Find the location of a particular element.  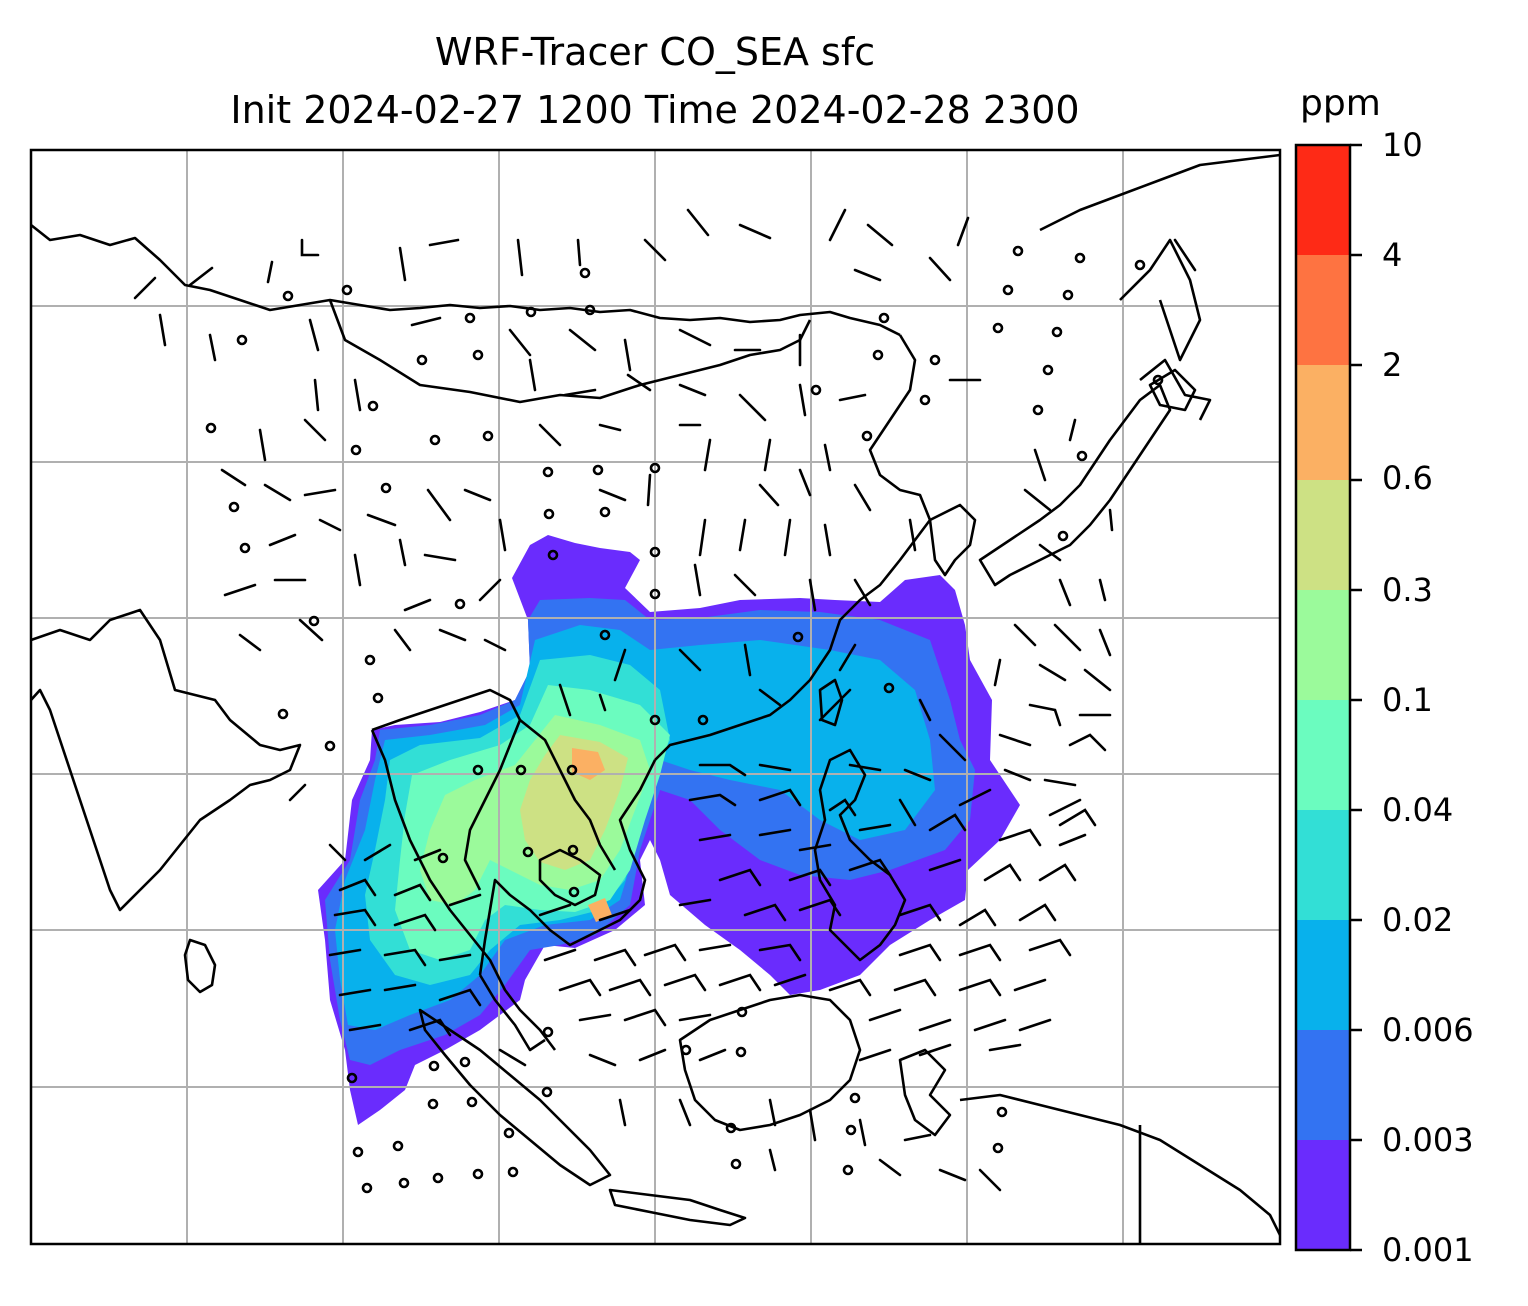

colorbar-tick-label: 0.02 is located at coordinates (1418, 920).